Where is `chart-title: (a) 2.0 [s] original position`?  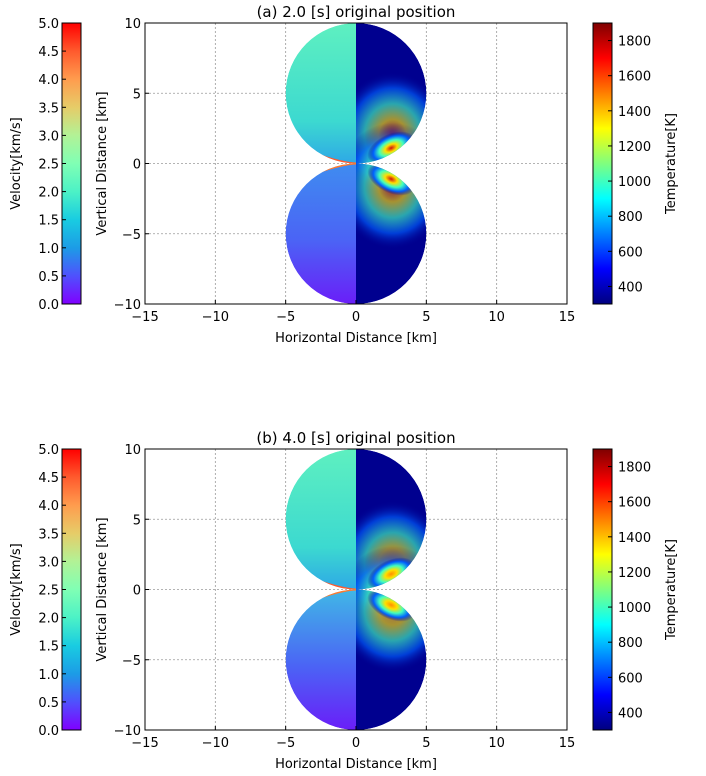
chart-title: (a) 2.0 [s] original position is located at coordinates (356, 12).